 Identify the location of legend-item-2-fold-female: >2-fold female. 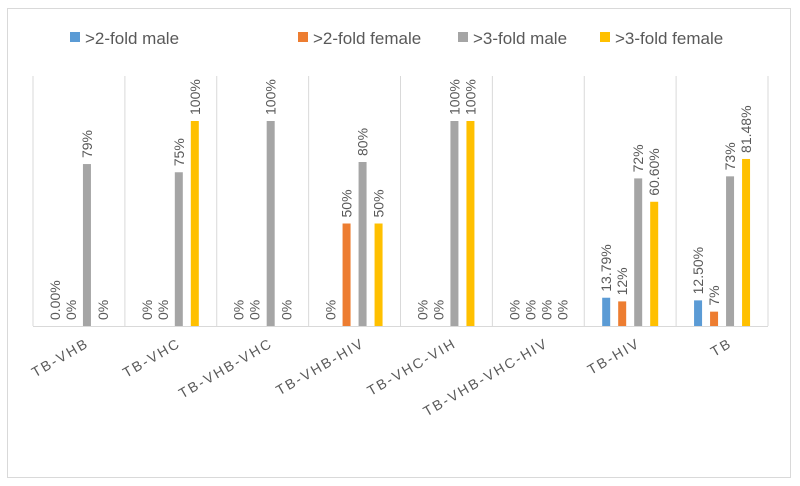
(359, 38).